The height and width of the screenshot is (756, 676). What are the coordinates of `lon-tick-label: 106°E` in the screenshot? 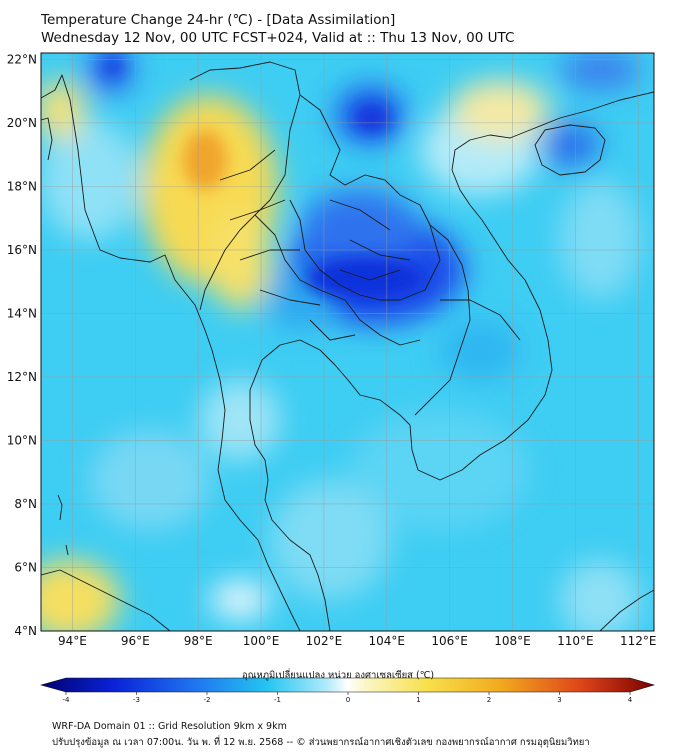 It's located at (449, 641).